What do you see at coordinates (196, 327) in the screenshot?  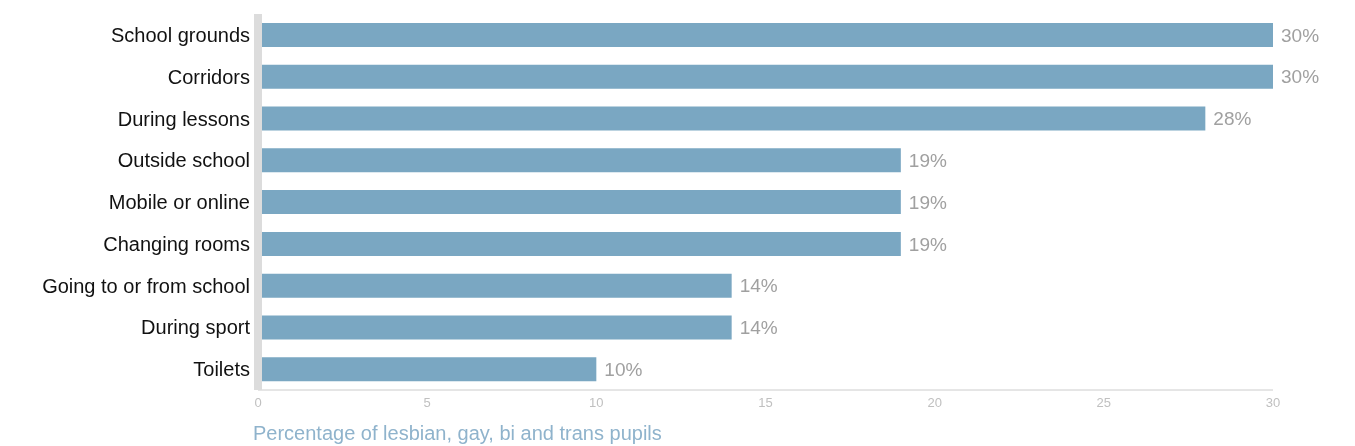 I see `y-tick-label: During sport` at bounding box center [196, 327].